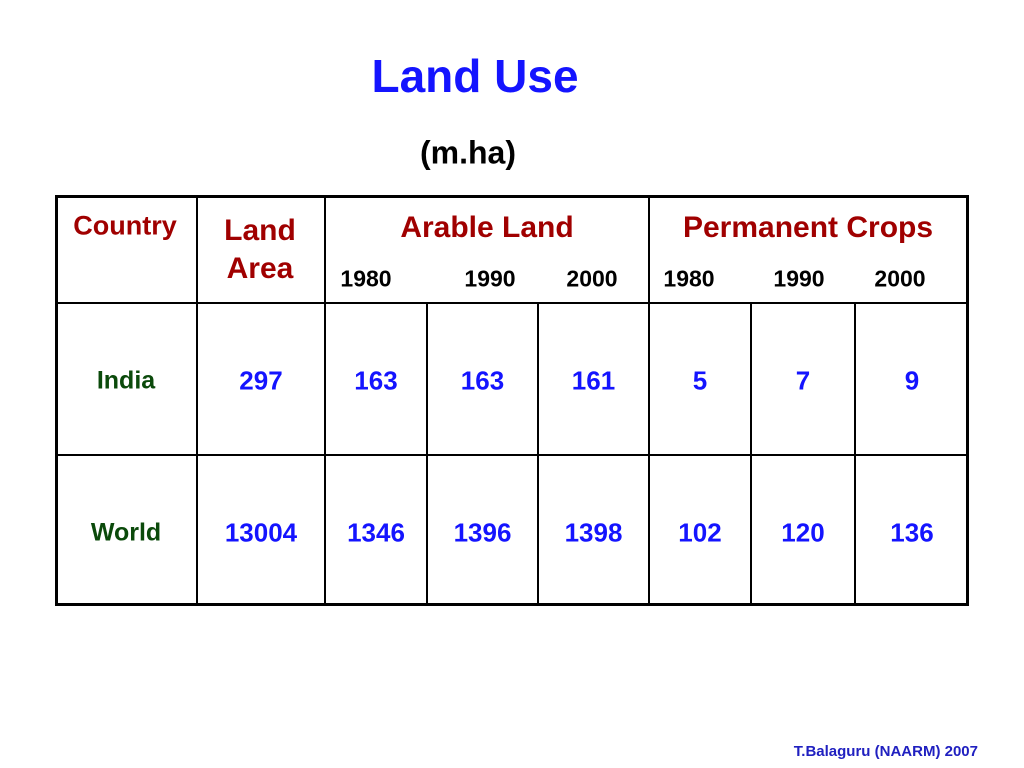 This screenshot has height=768, width=1024. Describe the element at coordinates (700, 532) in the screenshot. I see `value-cell: 102` at that location.